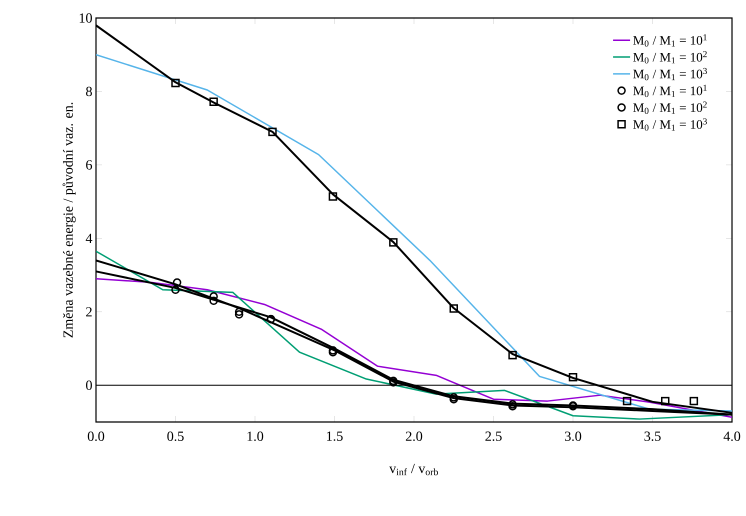 The height and width of the screenshot is (516, 746). Describe the element at coordinates (493, 436) in the screenshot. I see `x-tick-label: 2.5` at that location.